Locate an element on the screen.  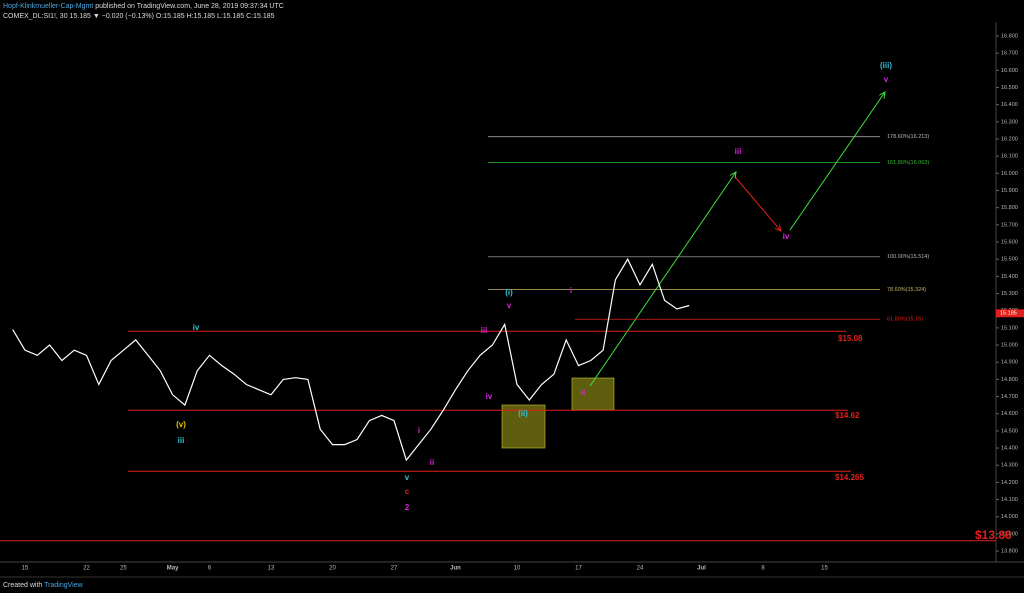
y-tick-label: 16.200 is located at coordinates (1009, 139).